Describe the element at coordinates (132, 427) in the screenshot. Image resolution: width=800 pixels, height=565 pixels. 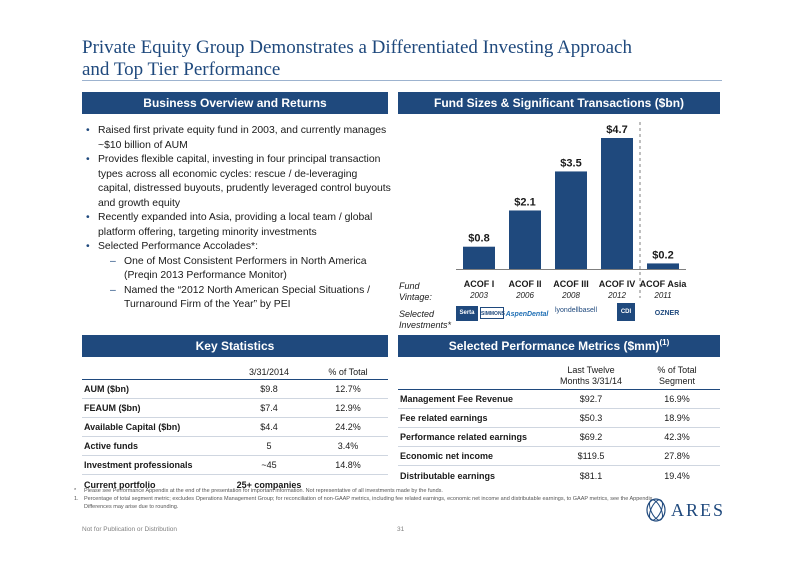
I see `row-label: Available Capital ($bn)` at that location.